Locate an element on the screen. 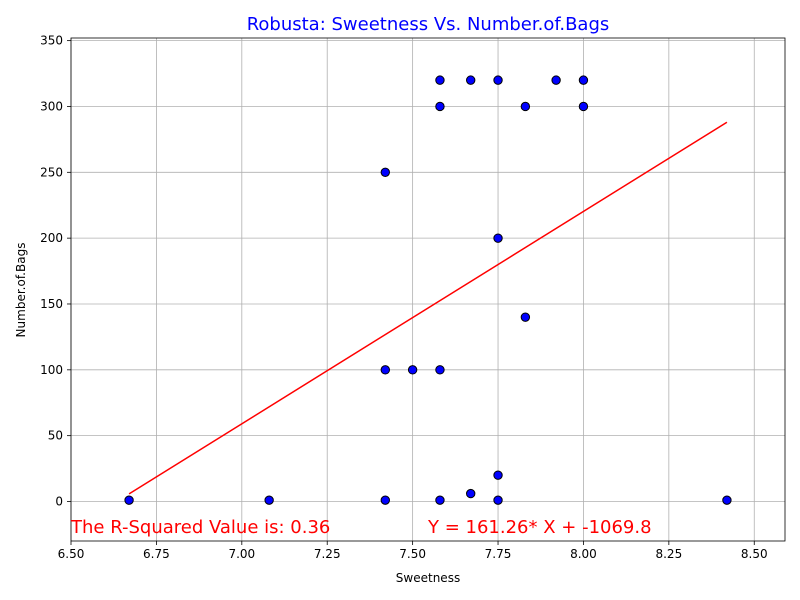 The height and width of the screenshot is (600, 800). y-tick-label: 250 is located at coordinates (51, 172).